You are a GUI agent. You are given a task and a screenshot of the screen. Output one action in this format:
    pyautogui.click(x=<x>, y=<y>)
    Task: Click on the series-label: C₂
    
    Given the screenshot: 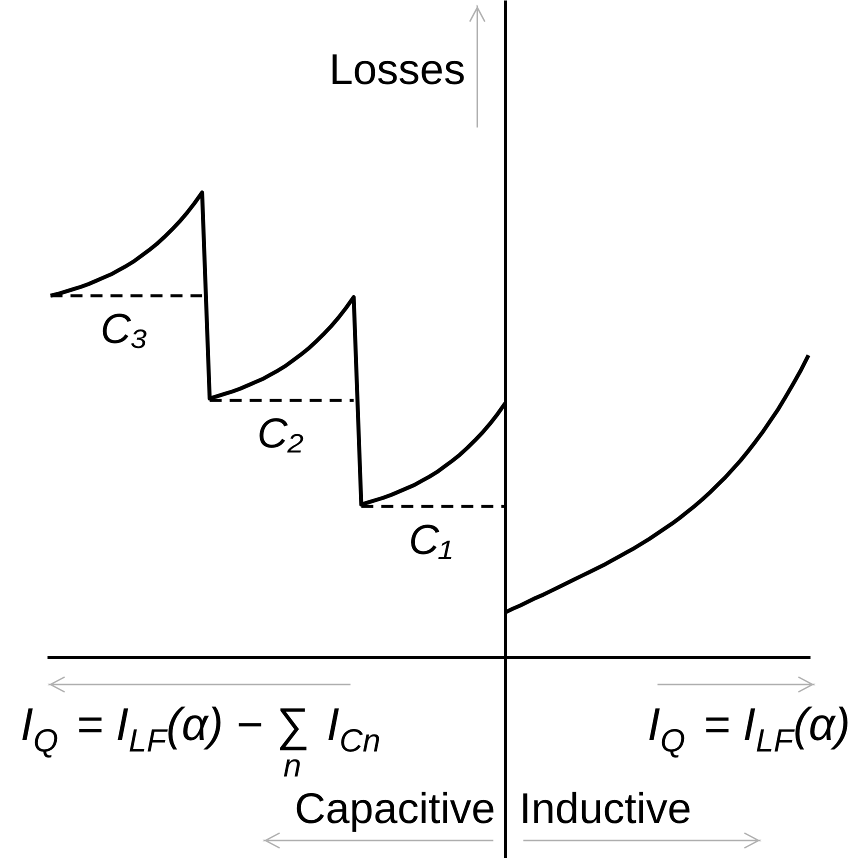 What is the action you would take?
    pyautogui.click(x=280, y=433)
    